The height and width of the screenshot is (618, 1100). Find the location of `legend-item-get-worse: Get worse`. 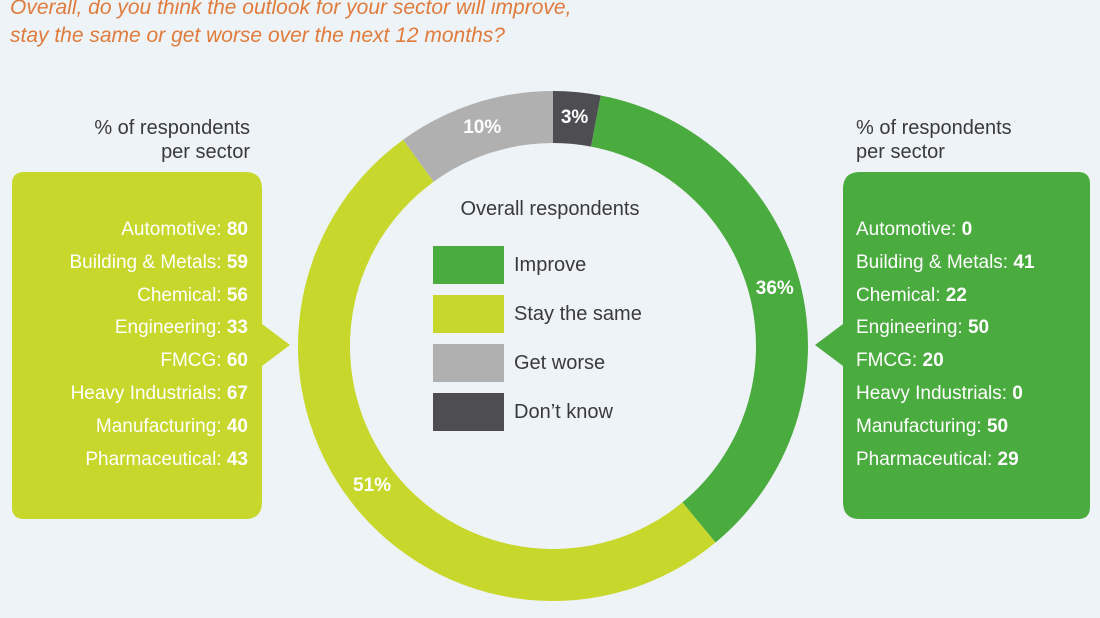

legend-item-get-worse: Get worse is located at coordinates (537, 363).